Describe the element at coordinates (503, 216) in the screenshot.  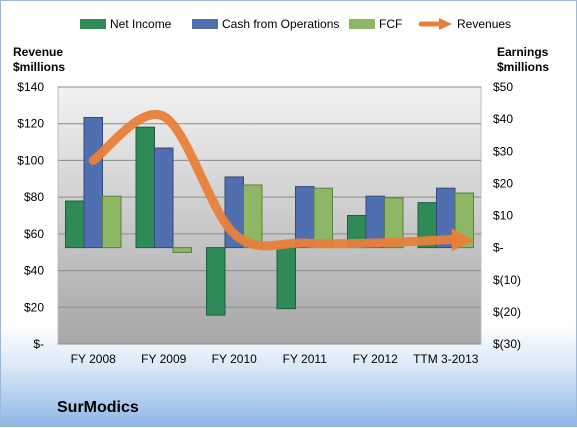
I see `right-tick-label: $10` at that location.